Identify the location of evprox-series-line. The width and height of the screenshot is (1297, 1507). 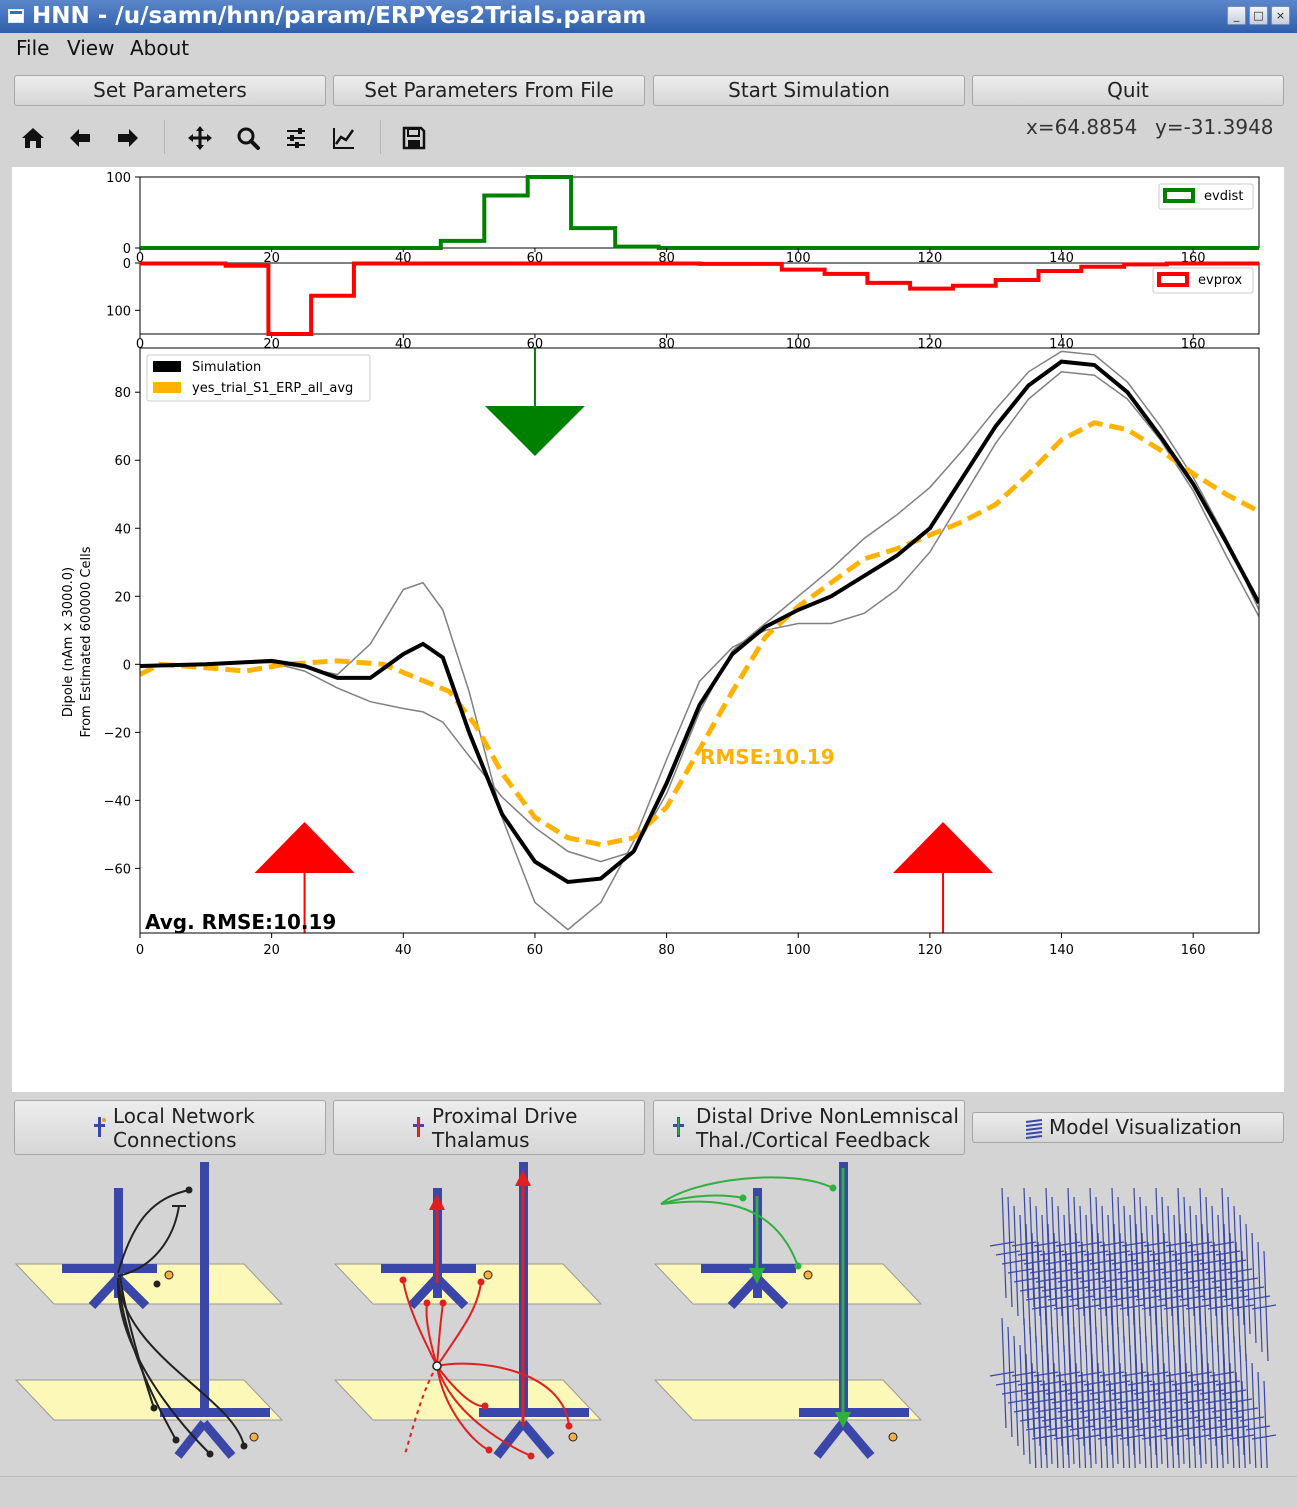
(699, 298).